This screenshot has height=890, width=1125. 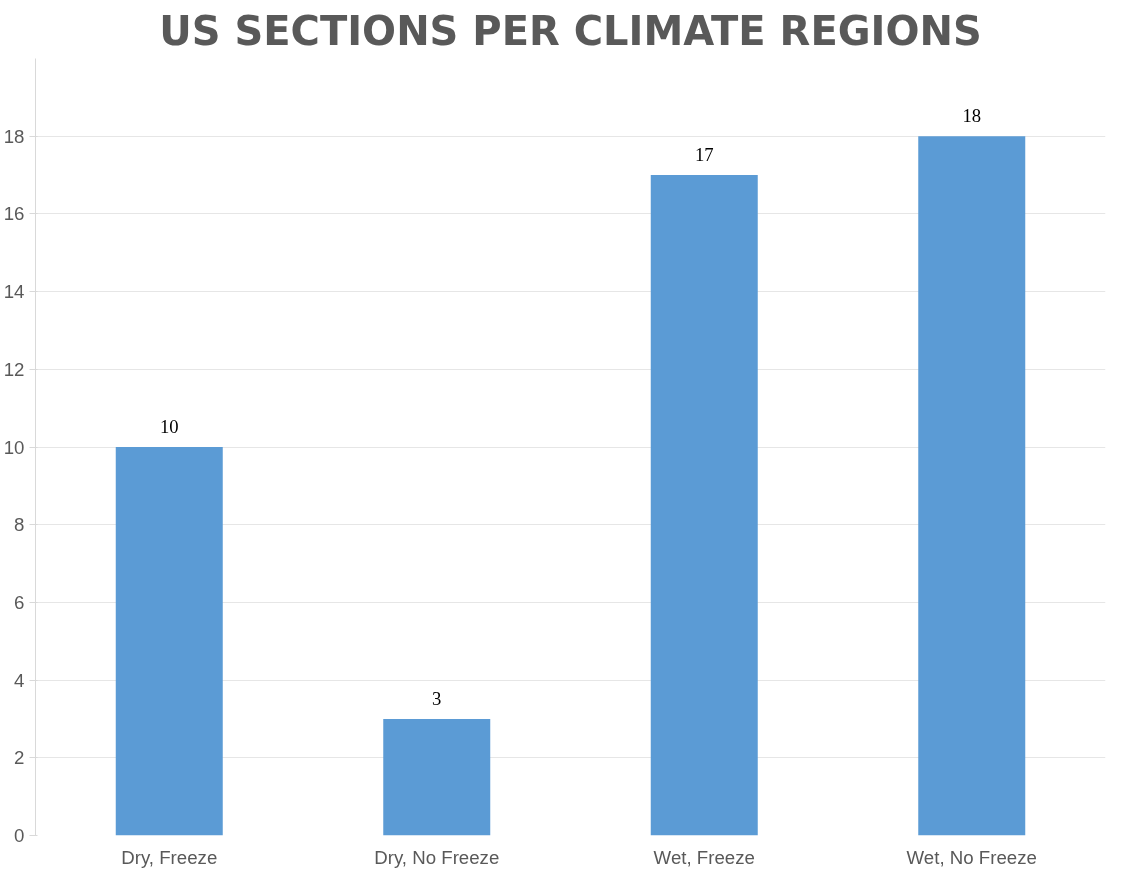 What do you see at coordinates (19, 758) in the screenshot?
I see `y-tick-label: 2` at bounding box center [19, 758].